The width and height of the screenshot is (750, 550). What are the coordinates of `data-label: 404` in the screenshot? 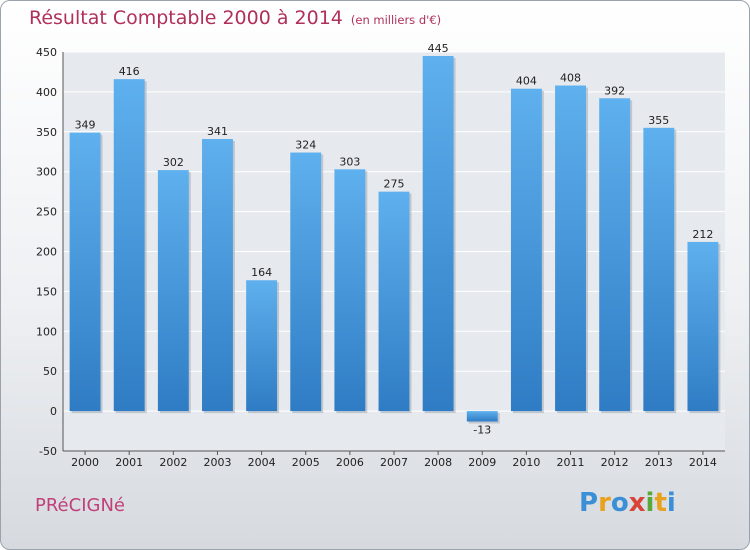 It's located at (526, 81).